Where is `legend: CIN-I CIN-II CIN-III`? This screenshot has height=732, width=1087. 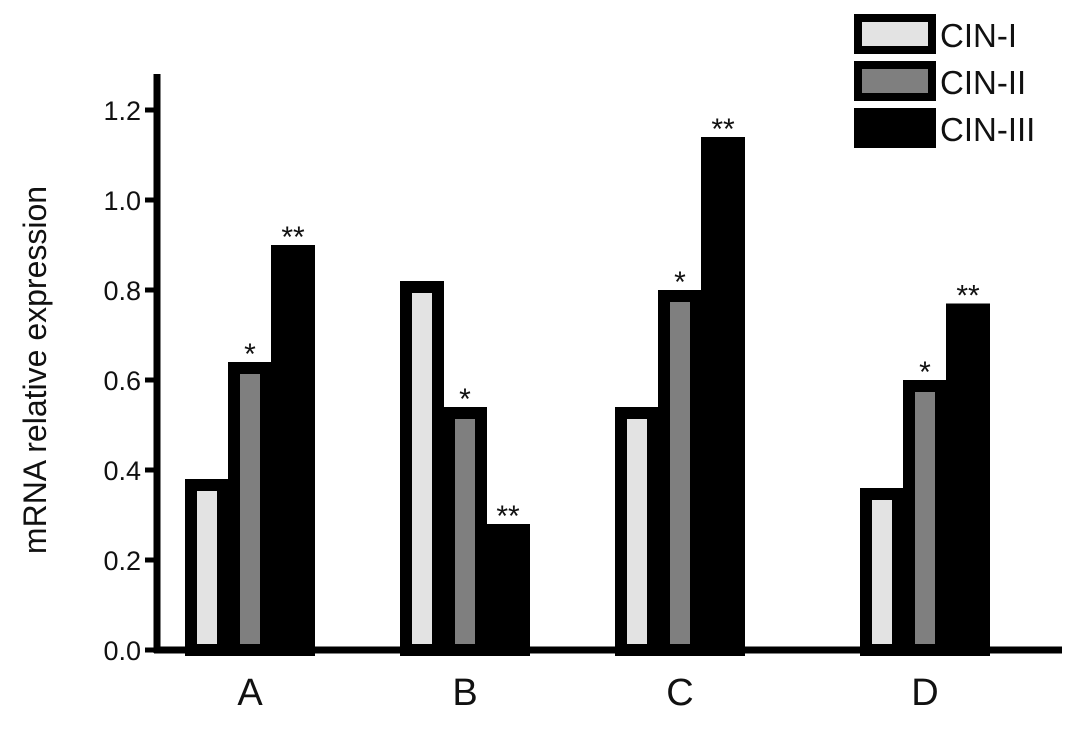
legend: CIN-I CIN-II CIN-III is located at coordinates (944, 81).